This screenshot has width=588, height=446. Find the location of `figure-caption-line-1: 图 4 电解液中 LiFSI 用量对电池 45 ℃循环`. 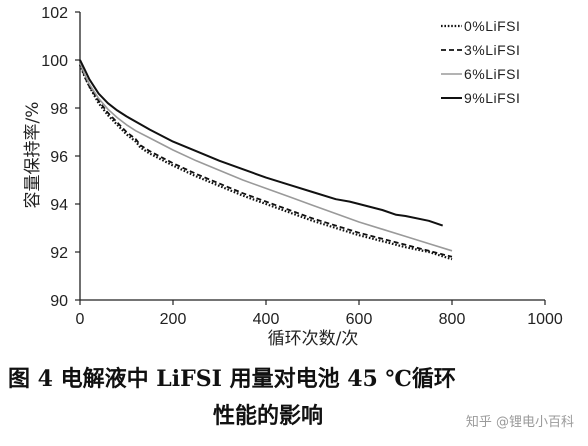

figure-caption-line-1: 图 4 电解液中 LiFSI 用量对电池 45 ℃循环 is located at coordinates (232, 379).